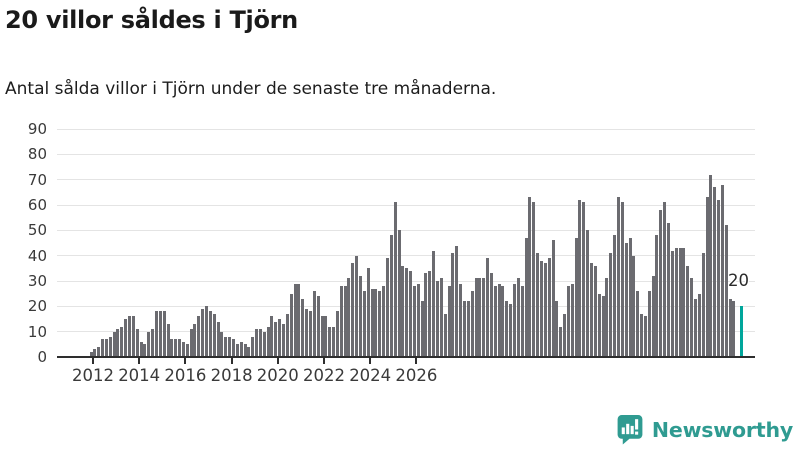 The height and width of the screenshot is (450, 800). What do you see at coordinates (722, 429) in the screenshot?
I see `newsworthy-wordmark: Newsworthy` at bounding box center [722, 429].